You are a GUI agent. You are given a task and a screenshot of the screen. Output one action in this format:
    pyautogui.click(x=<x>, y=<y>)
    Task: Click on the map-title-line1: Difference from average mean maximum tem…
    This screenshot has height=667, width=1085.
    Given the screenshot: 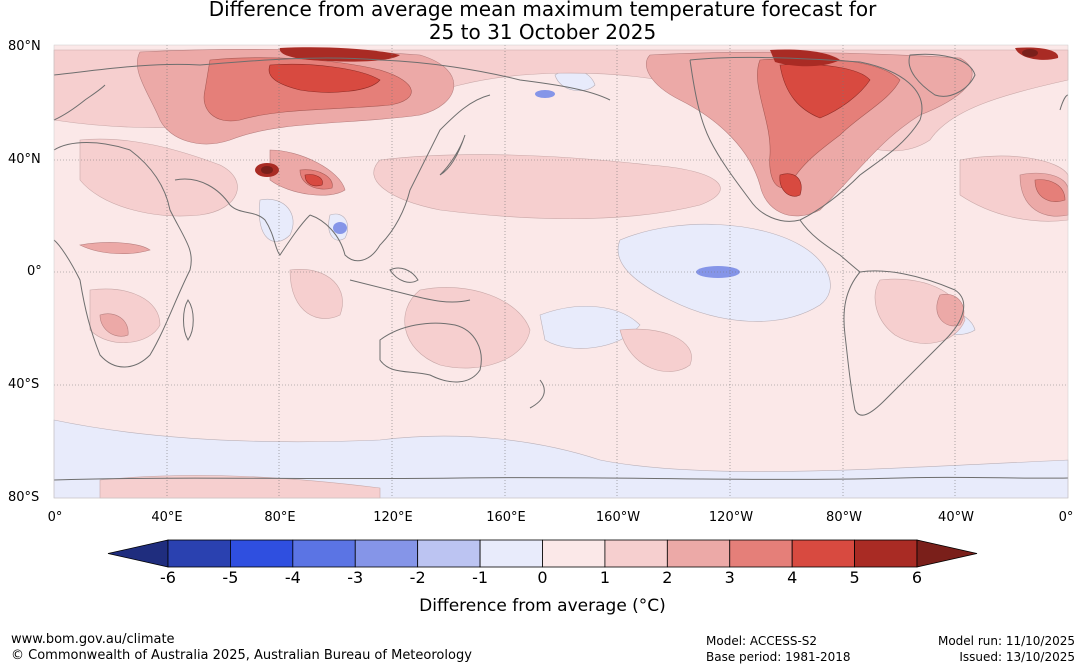 What is the action you would take?
    pyautogui.click(x=542, y=10)
    